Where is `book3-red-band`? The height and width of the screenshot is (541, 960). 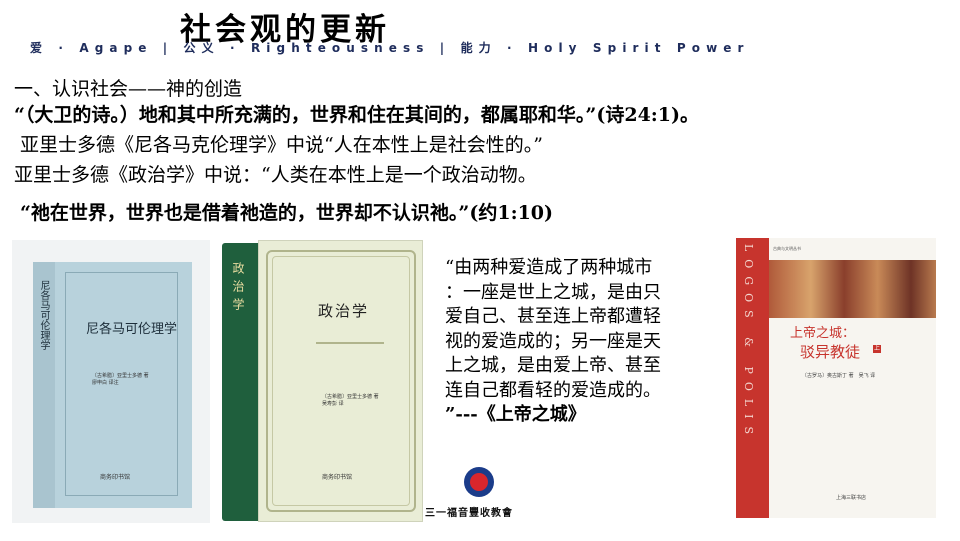
book3-red-band is located at coordinates (752, 378).